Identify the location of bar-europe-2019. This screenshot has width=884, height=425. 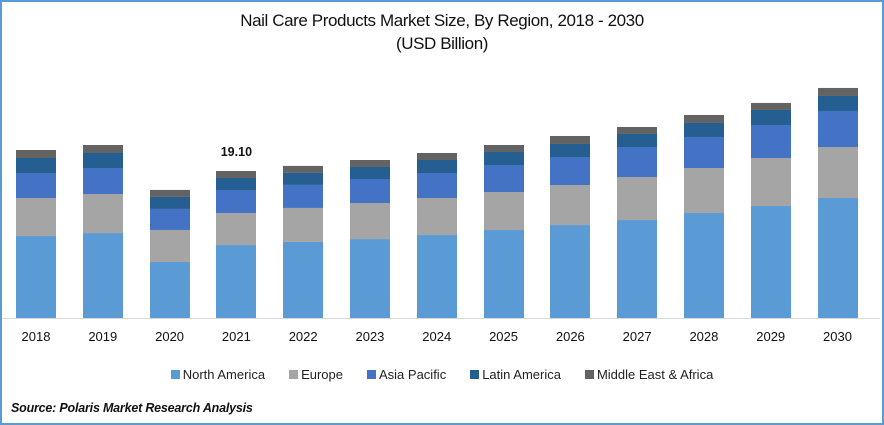
(103, 214).